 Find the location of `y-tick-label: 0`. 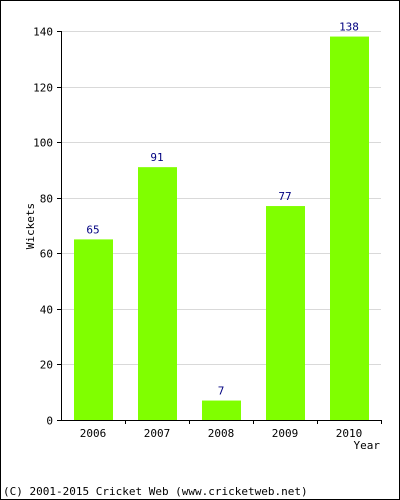

y-tick-label: 0 is located at coordinates (49, 421).